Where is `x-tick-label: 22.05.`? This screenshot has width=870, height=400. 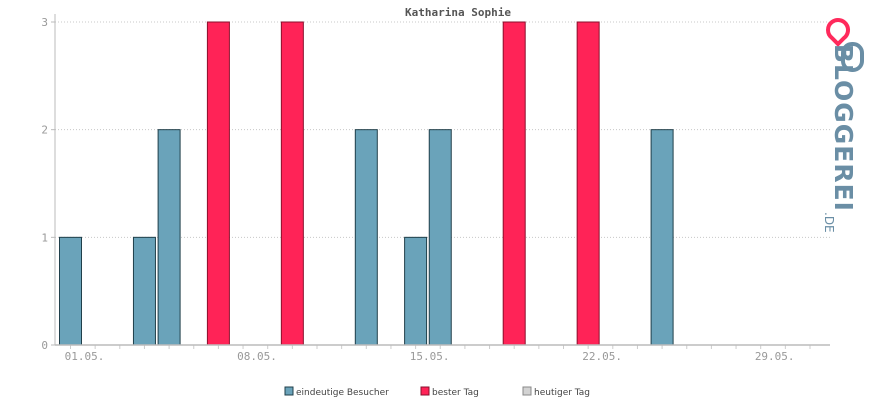 x-tick-label: 22.05. is located at coordinates (602, 356).